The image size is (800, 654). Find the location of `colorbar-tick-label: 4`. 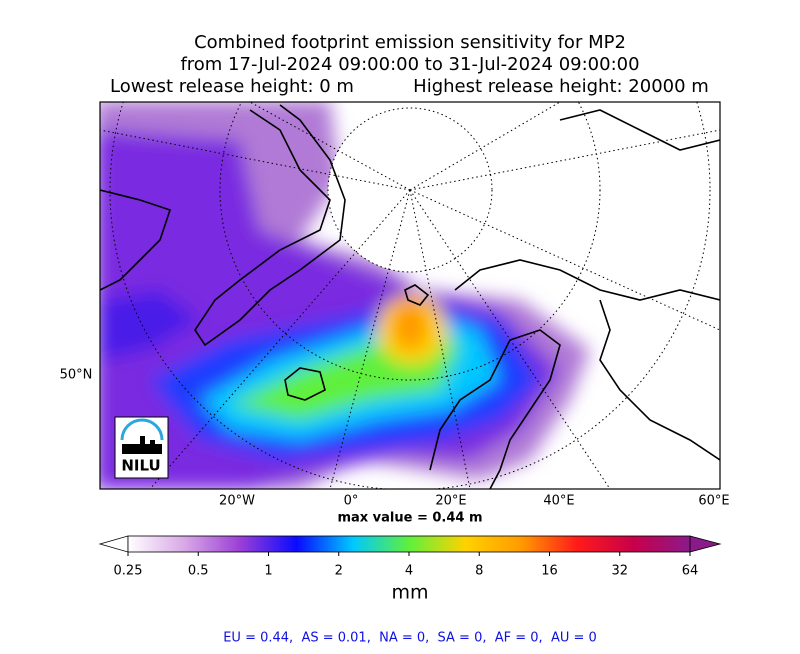

colorbar-tick-label: 4 is located at coordinates (409, 571).